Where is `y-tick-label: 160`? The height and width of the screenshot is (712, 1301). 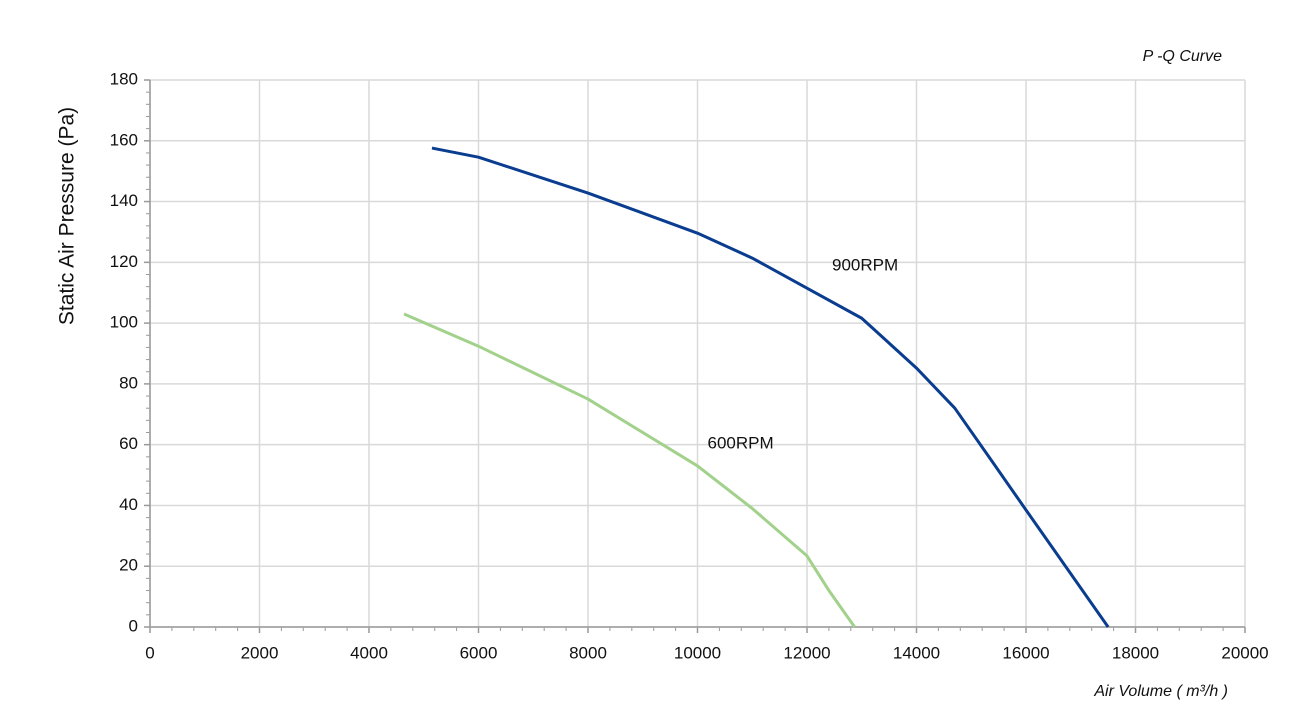
y-tick-label: 160 is located at coordinates (124, 139).